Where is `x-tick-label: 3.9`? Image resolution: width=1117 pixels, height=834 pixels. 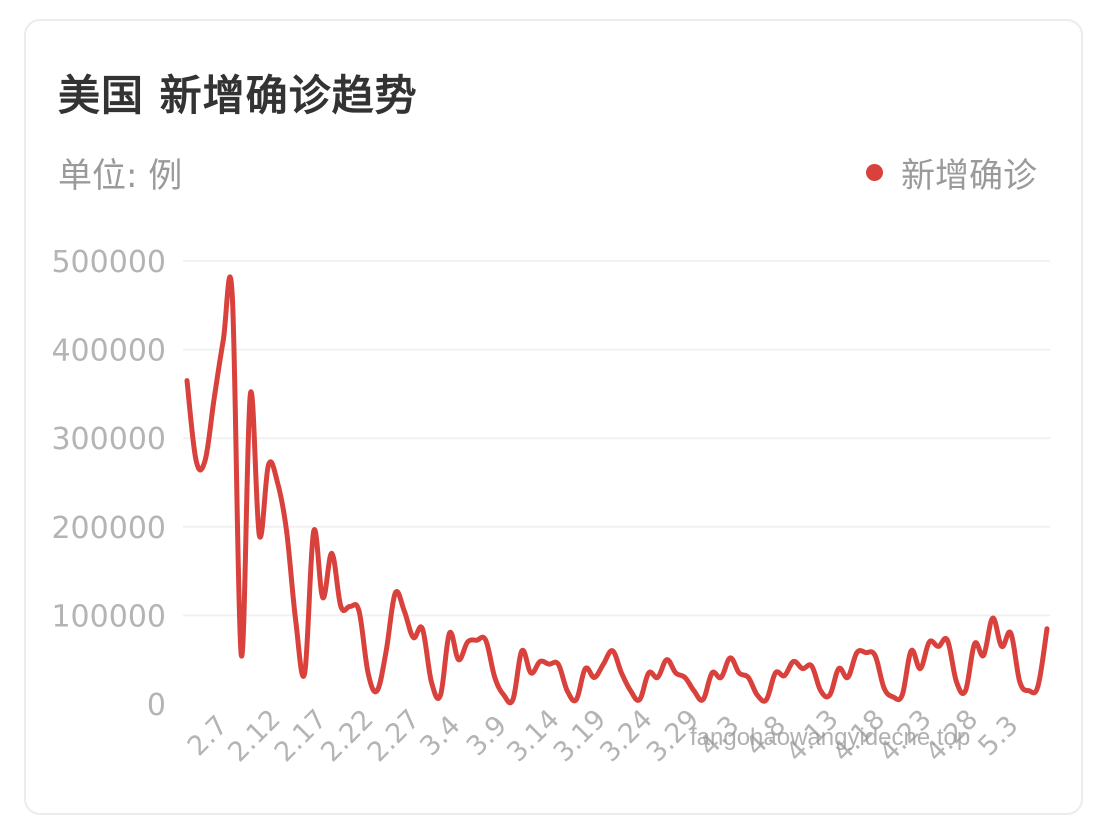
x-tick-label: 3.9 is located at coordinates (487, 736).